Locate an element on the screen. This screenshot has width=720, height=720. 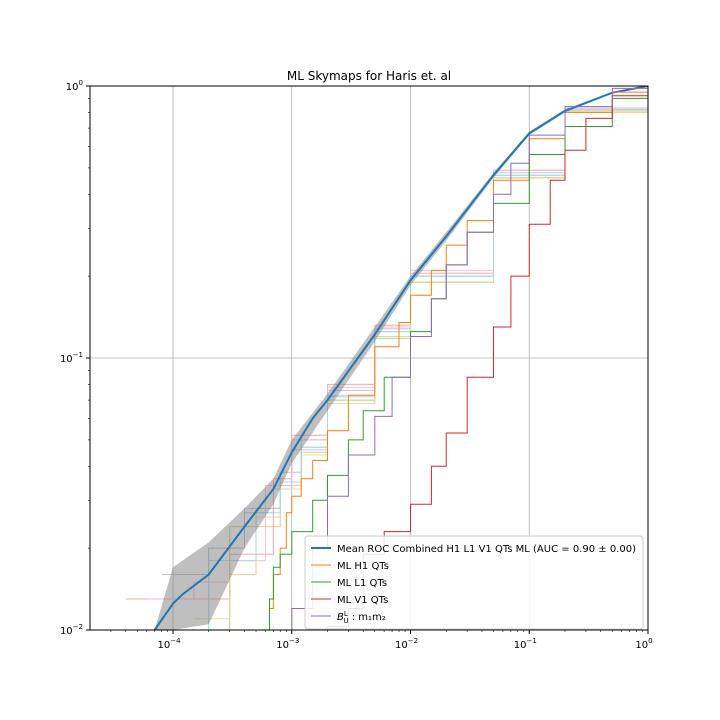
legend-label-3: ML V1 QTs is located at coordinates (362, 600).